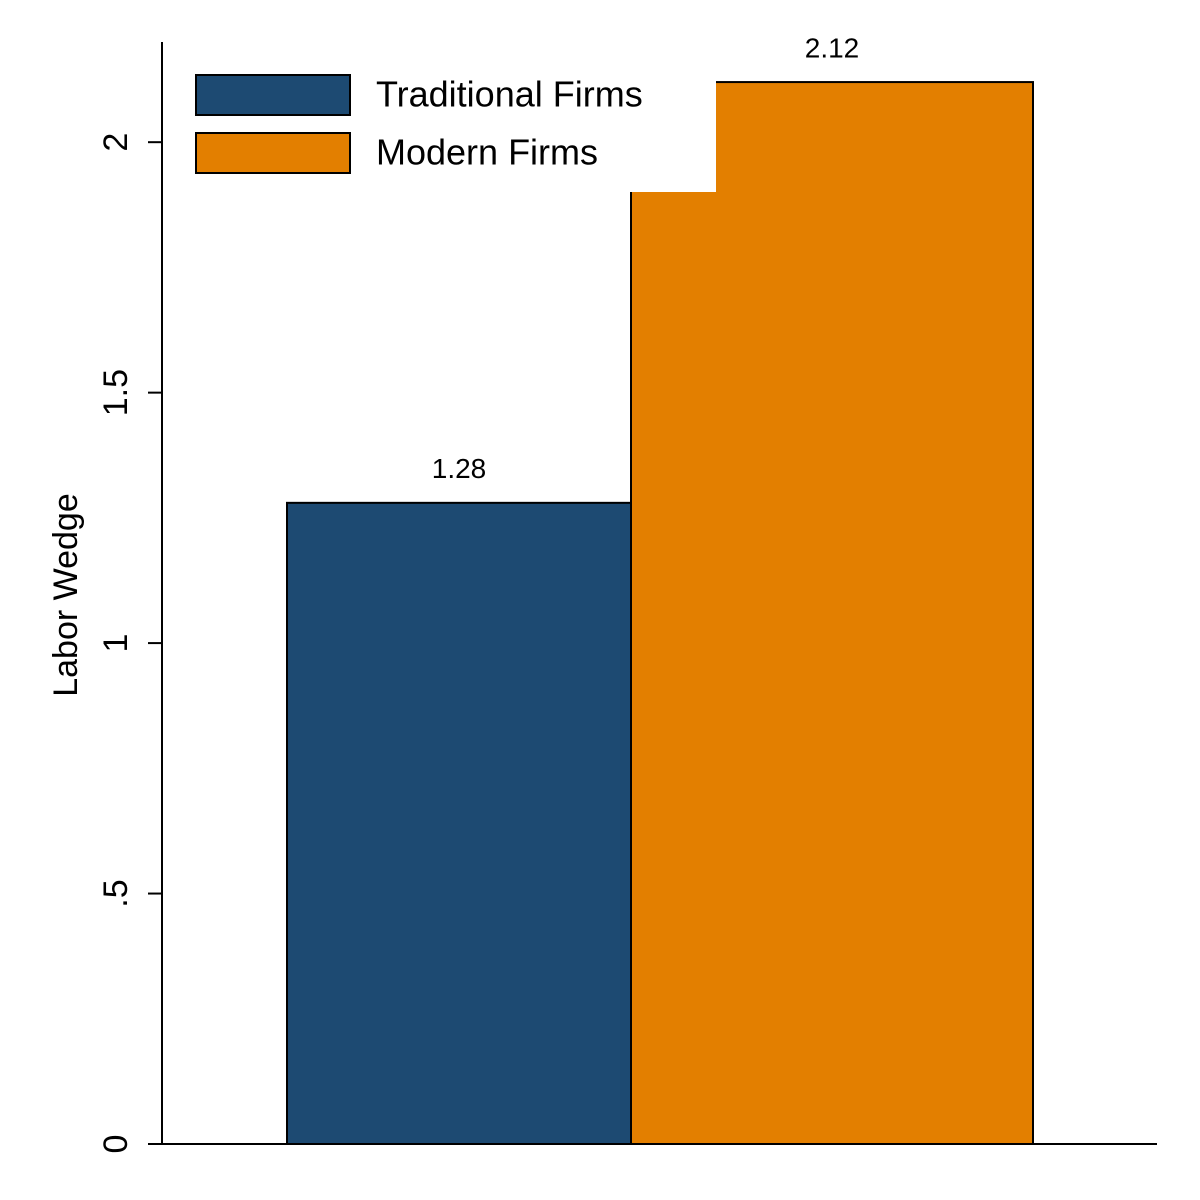 The height and width of the screenshot is (1200, 1200). Describe the element at coordinates (116, 893) in the screenshot. I see `y-tick-label: .5` at that location.